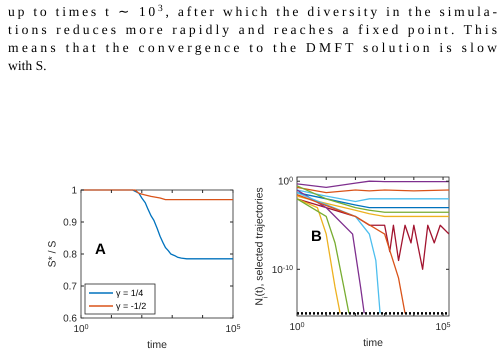 This screenshot has width=502, height=359. Describe the element at coordinates (27, 65) in the screenshot. I see `text: with S.` at that location.